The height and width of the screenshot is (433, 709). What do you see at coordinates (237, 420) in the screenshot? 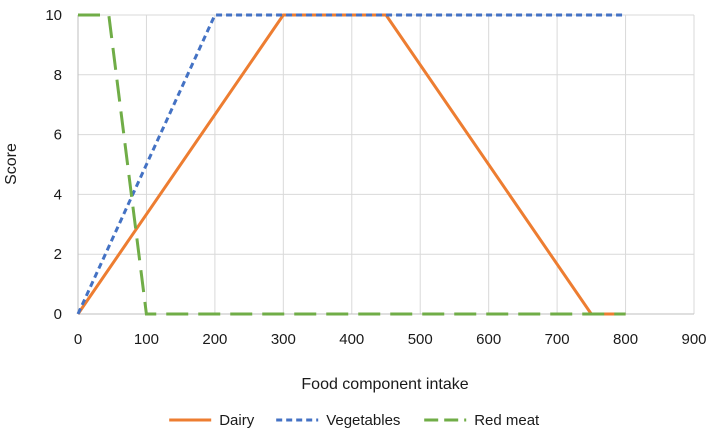
I see `legend-label-dairy: Dairy` at bounding box center [237, 420].